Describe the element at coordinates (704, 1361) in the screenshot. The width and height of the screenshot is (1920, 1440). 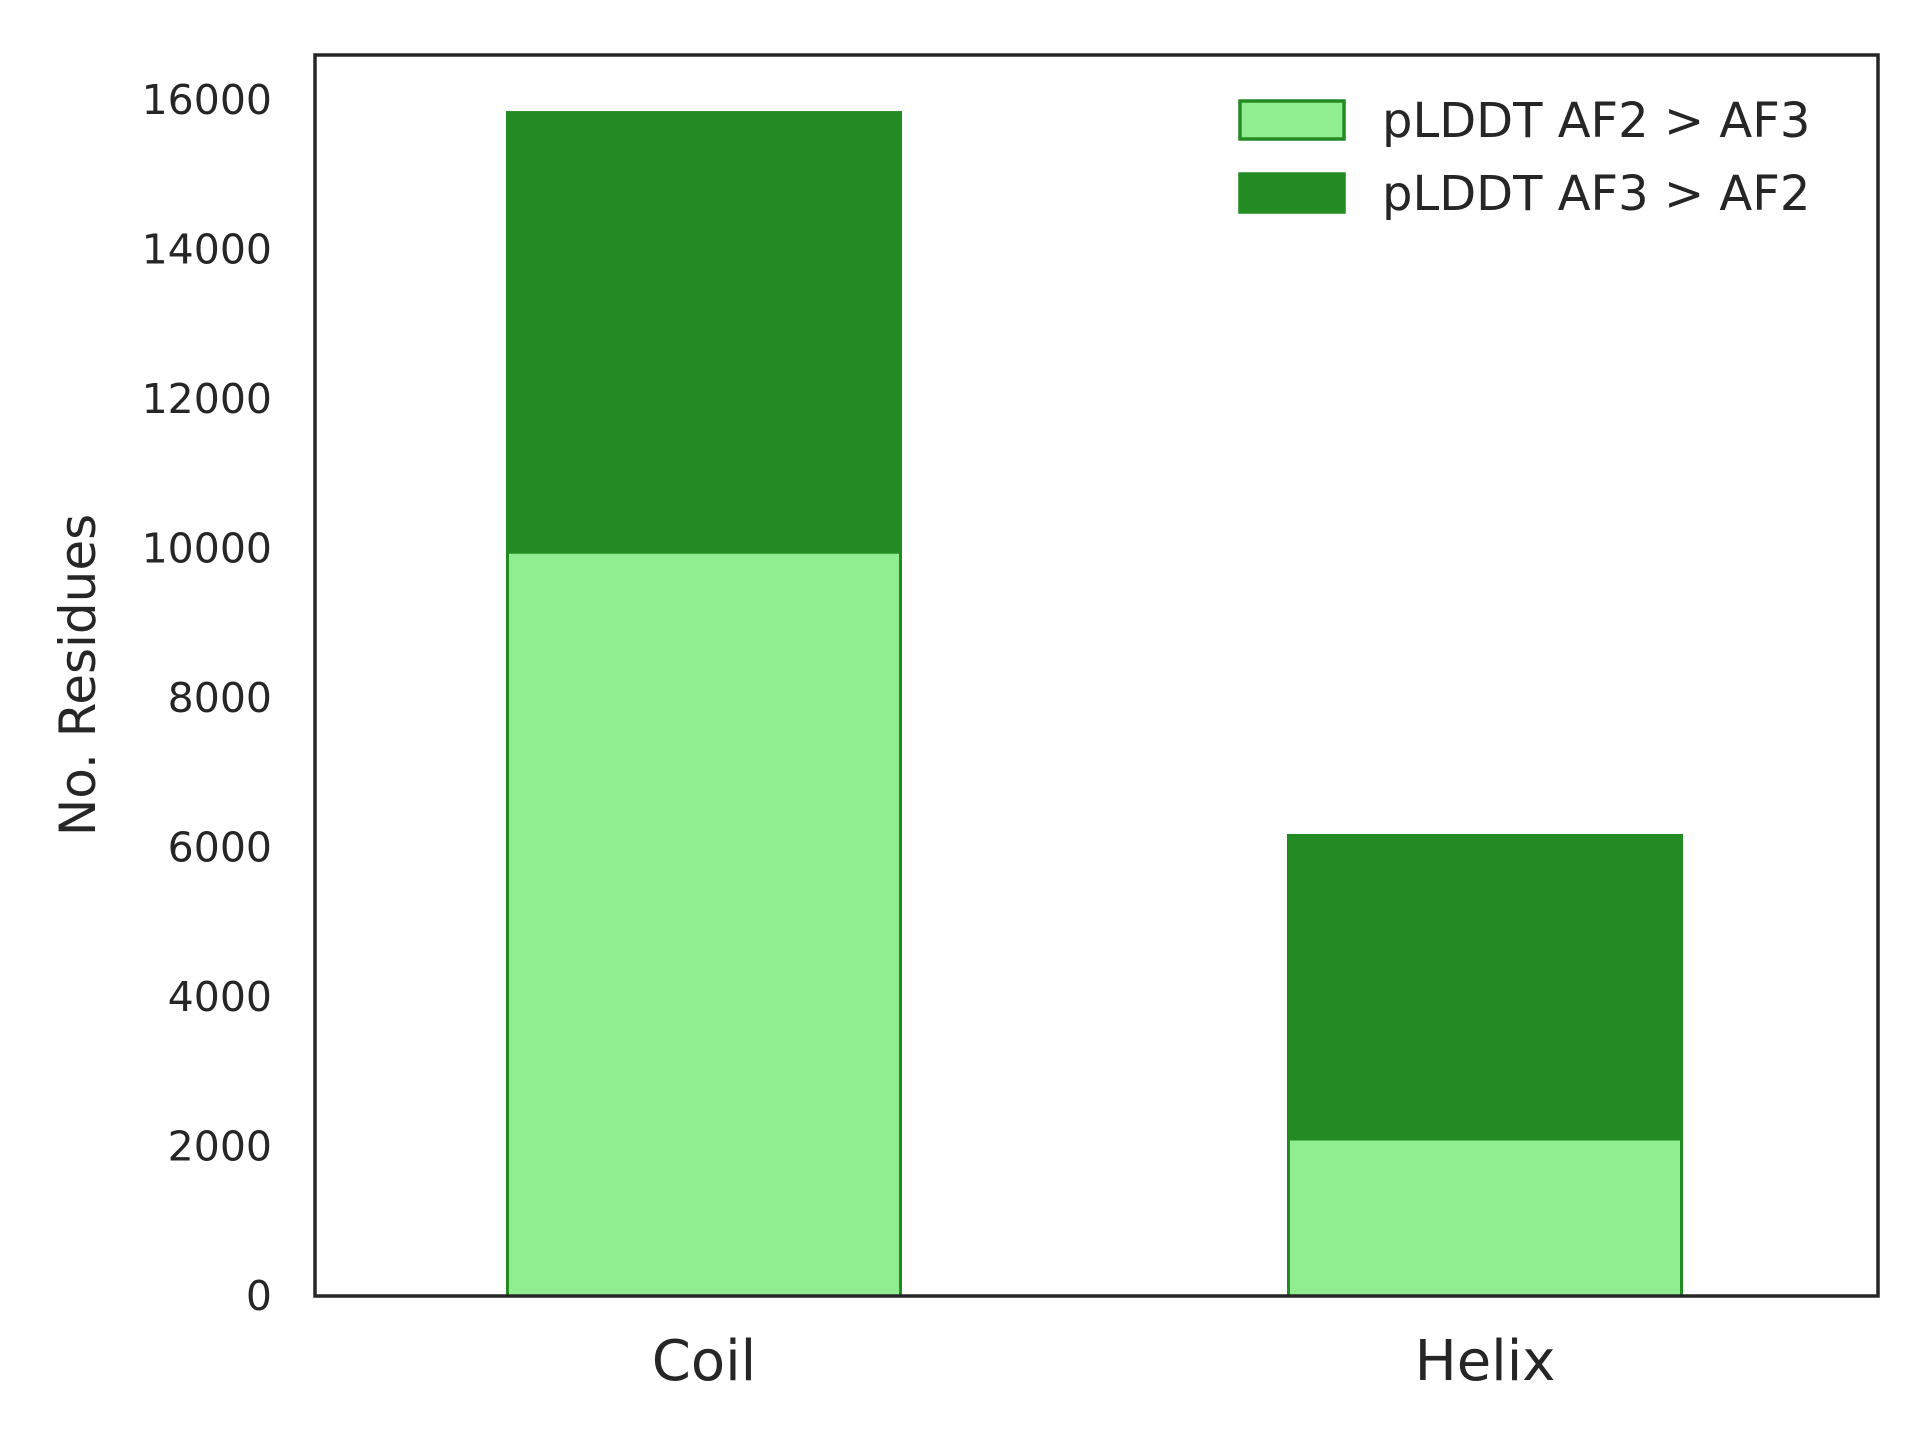
I see `x-tick-label-coil: Coil` at that location.